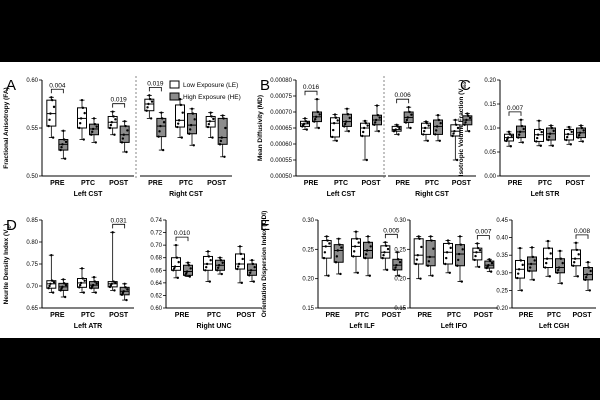 This screenshot has height=400, width=600. What do you see at coordinates (502, 221) in the screenshot?
I see `y-tick-label: 0.45` at bounding box center [502, 221].